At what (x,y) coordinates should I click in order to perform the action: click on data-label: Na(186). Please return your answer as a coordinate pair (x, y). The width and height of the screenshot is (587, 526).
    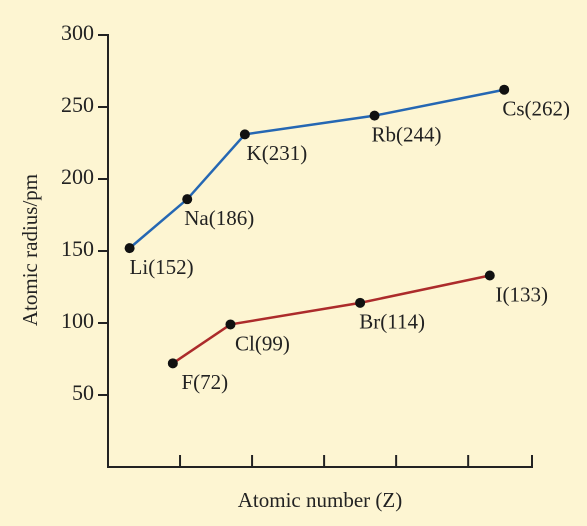
    Looking at the image, I should click on (219, 218).